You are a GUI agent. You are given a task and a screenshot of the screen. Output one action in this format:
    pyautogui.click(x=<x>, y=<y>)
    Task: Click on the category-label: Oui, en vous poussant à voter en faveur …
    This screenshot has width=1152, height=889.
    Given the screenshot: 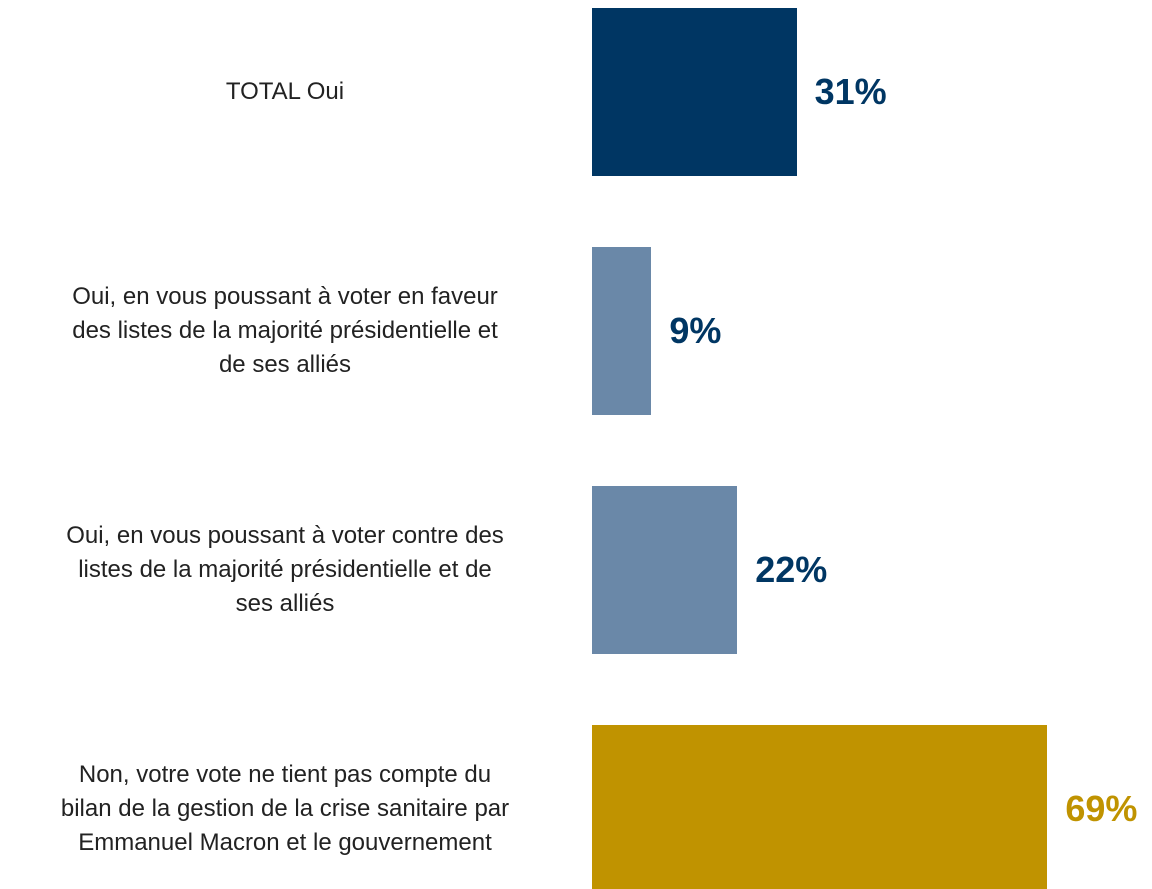 What is the action you would take?
    pyautogui.click(x=285, y=330)
    